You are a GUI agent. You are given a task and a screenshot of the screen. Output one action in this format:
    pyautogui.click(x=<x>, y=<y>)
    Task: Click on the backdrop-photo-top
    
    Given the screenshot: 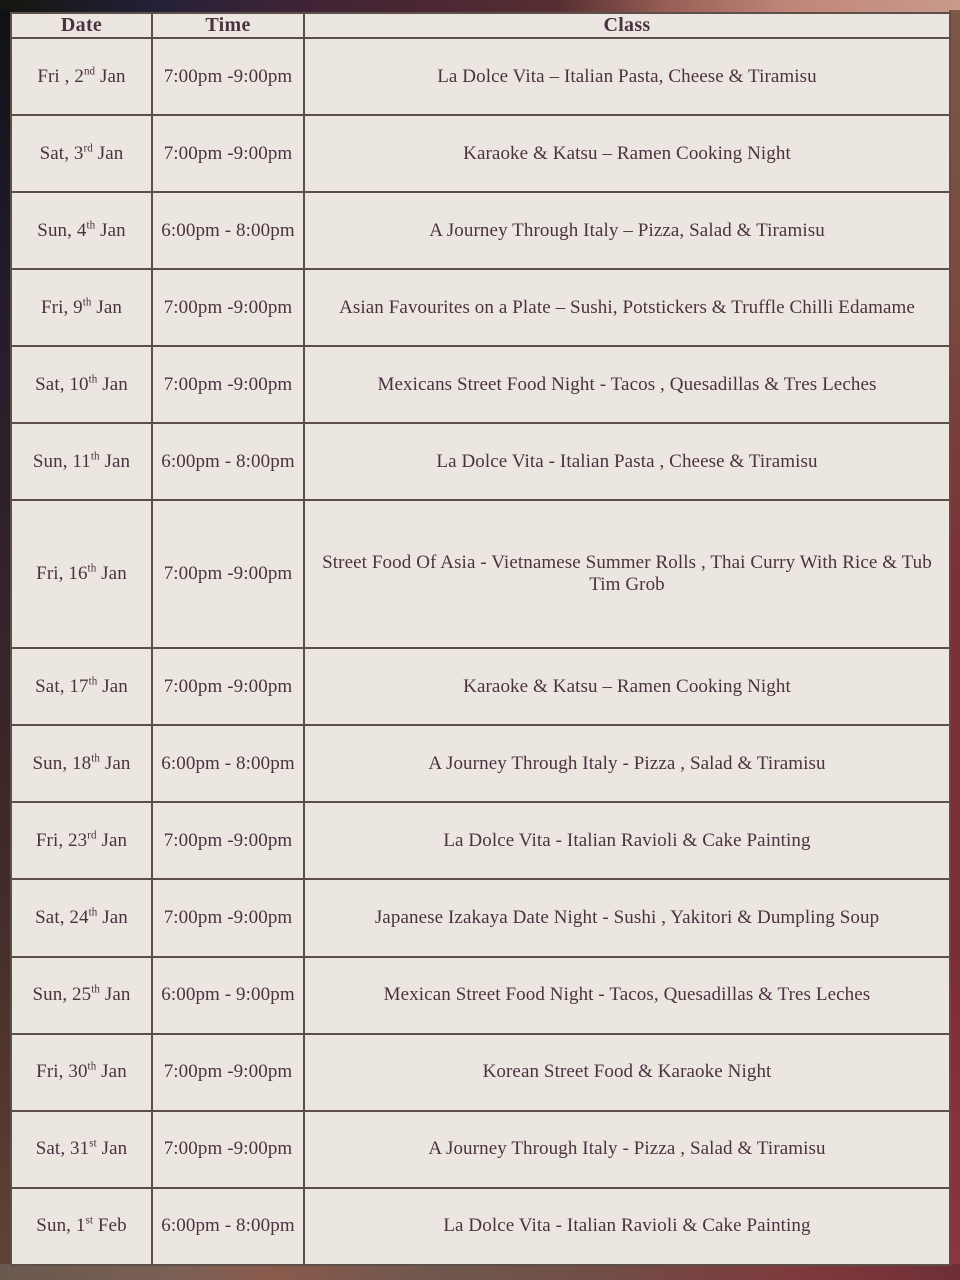 What is the action you would take?
    pyautogui.click(x=480, y=7)
    